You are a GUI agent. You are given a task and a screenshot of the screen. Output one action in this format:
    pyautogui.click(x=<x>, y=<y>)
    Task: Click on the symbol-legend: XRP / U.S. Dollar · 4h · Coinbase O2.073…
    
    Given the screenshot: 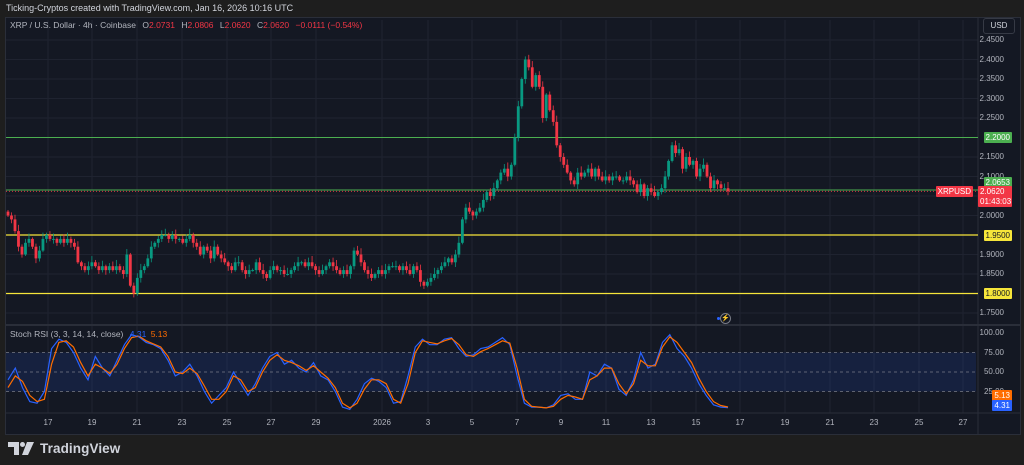 What is the action you would take?
    pyautogui.click(x=186, y=25)
    